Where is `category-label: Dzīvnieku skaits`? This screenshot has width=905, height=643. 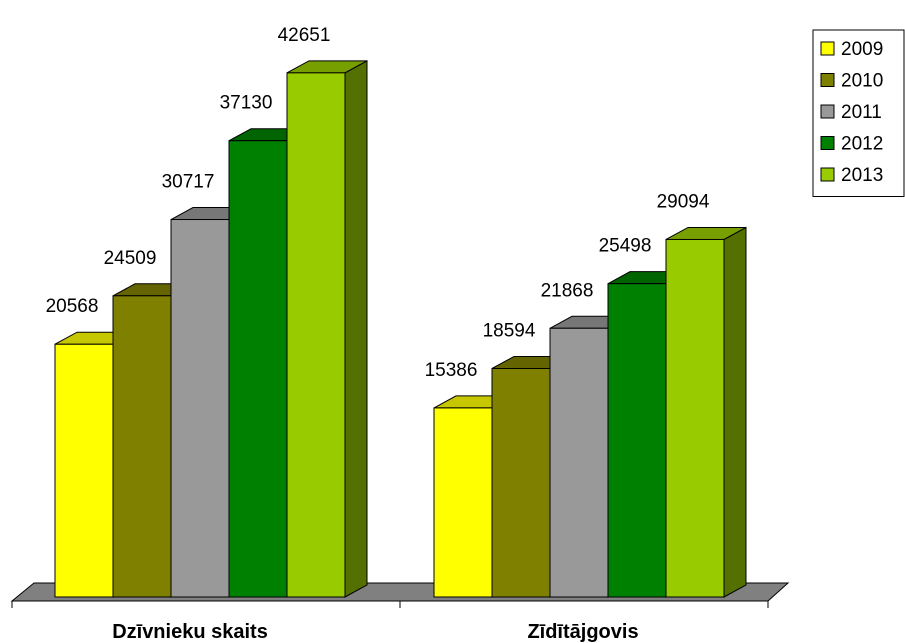
category-label: Dzīvnieku skaits is located at coordinates (190, 632).